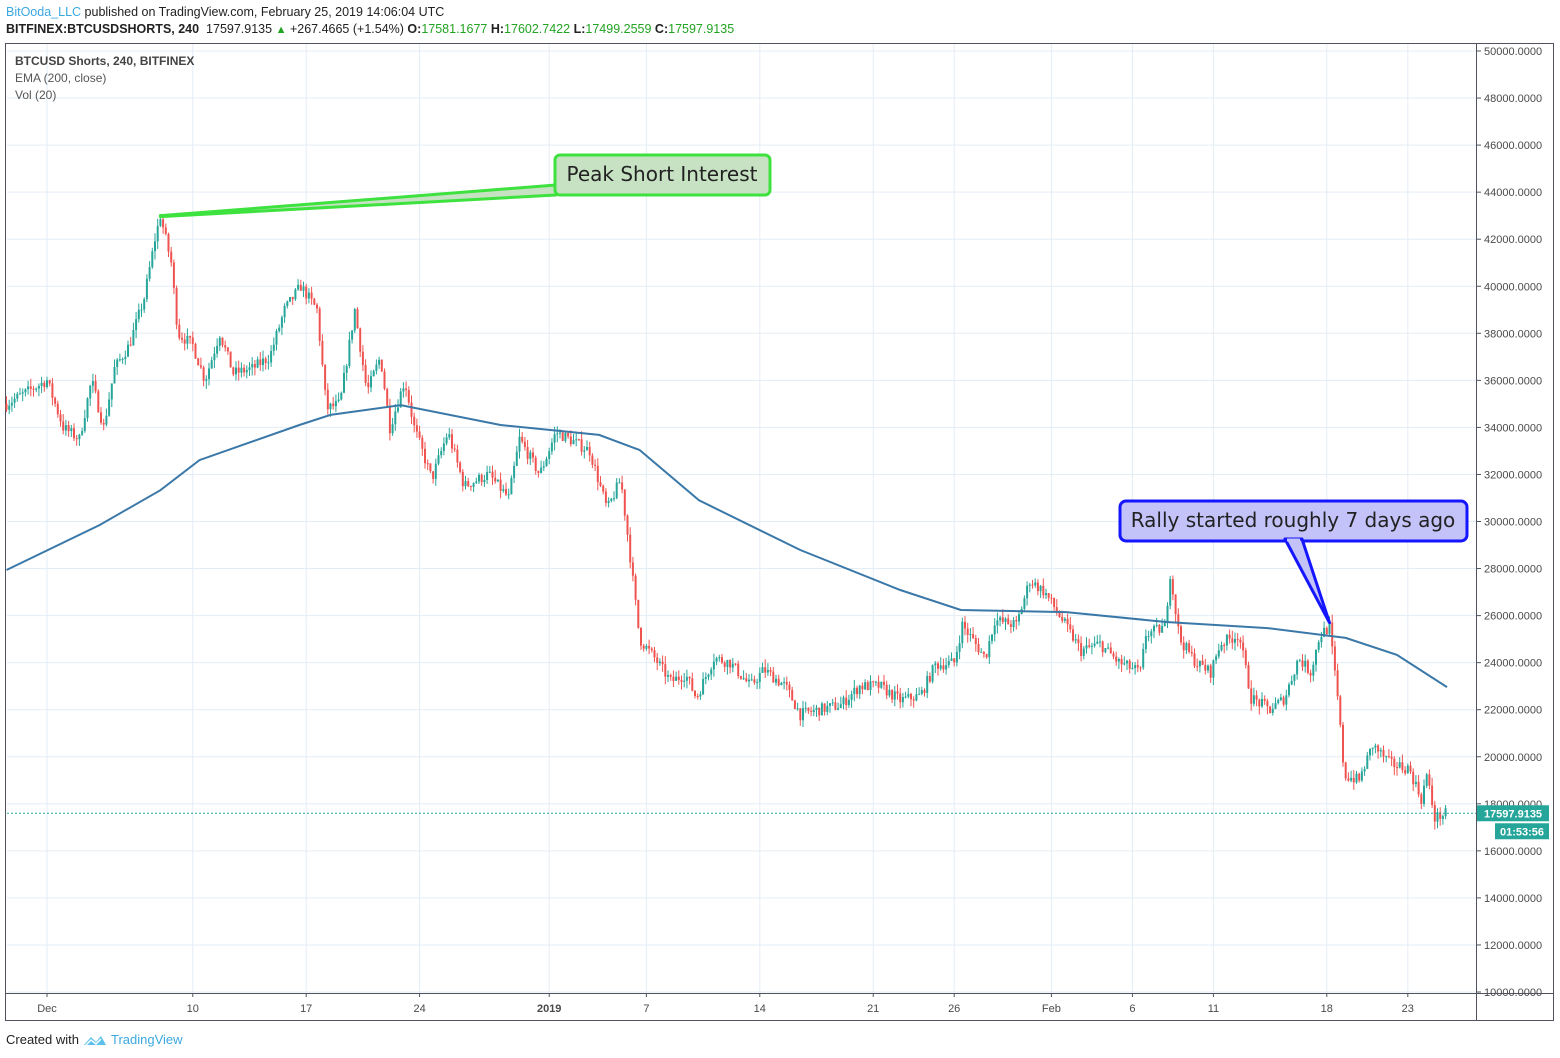 The width and height of the screenshot is (1560, 1058). What do you see at coordinates (146, 1039) in the screenshot?
I see `tradingview-link: TradingView` at bounding box center [146, 1039].